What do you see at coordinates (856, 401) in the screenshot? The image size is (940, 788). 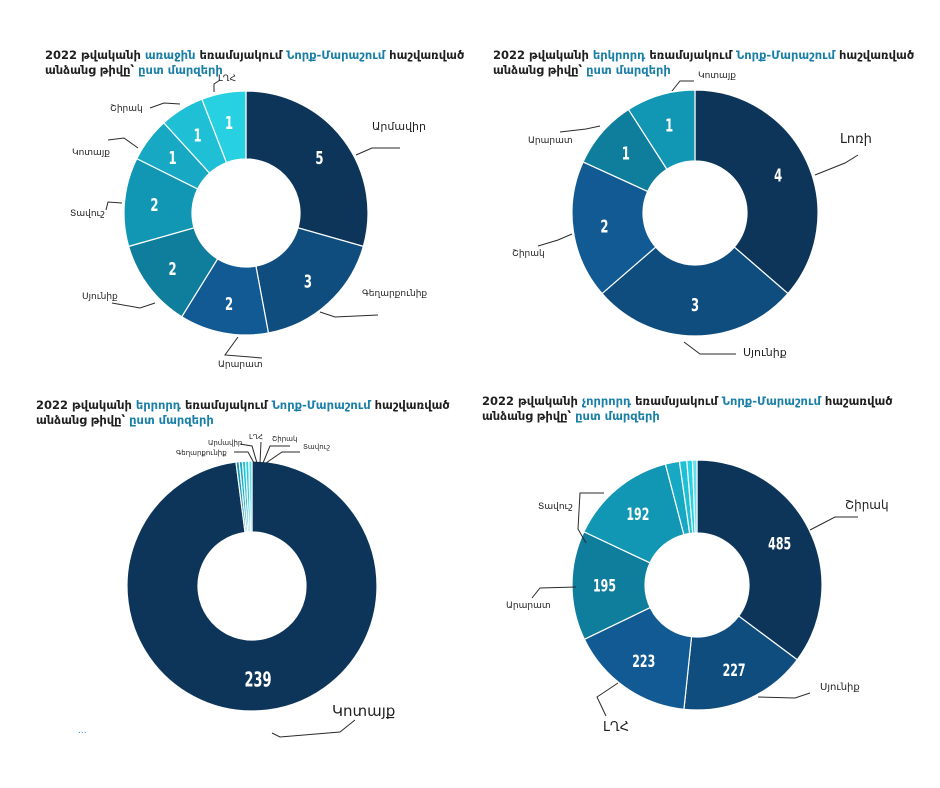 I see `title-segment: հաշառված` at bounding box center [856, 401].